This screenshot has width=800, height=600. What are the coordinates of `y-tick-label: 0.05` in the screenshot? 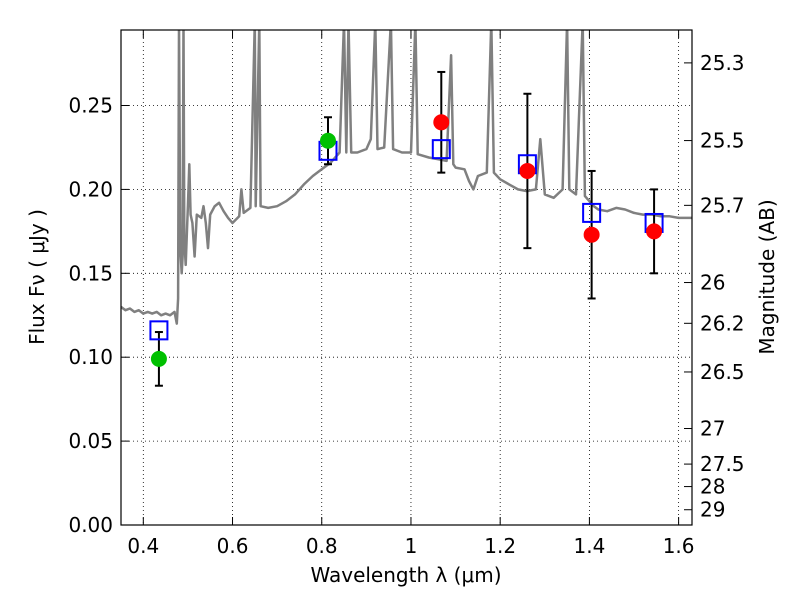 It's located at (90, 441).